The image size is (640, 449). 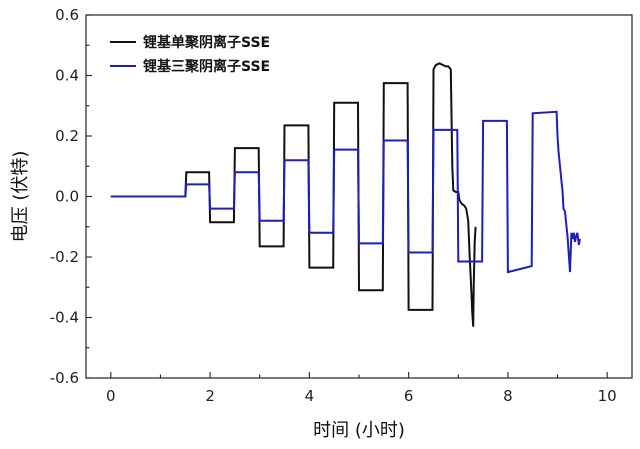 What do you see at coordinates (210, 396) in the screenshot?
I see `x-tick-label: 2` at bounding box center [210, 396].